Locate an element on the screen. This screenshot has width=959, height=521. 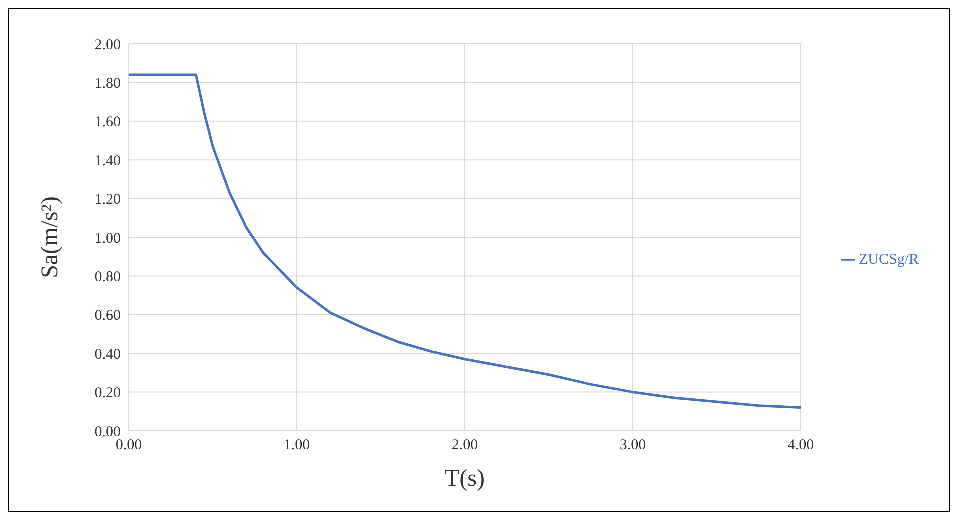
legend-label: ZUCSg/R is located at coordinates (888, 260).